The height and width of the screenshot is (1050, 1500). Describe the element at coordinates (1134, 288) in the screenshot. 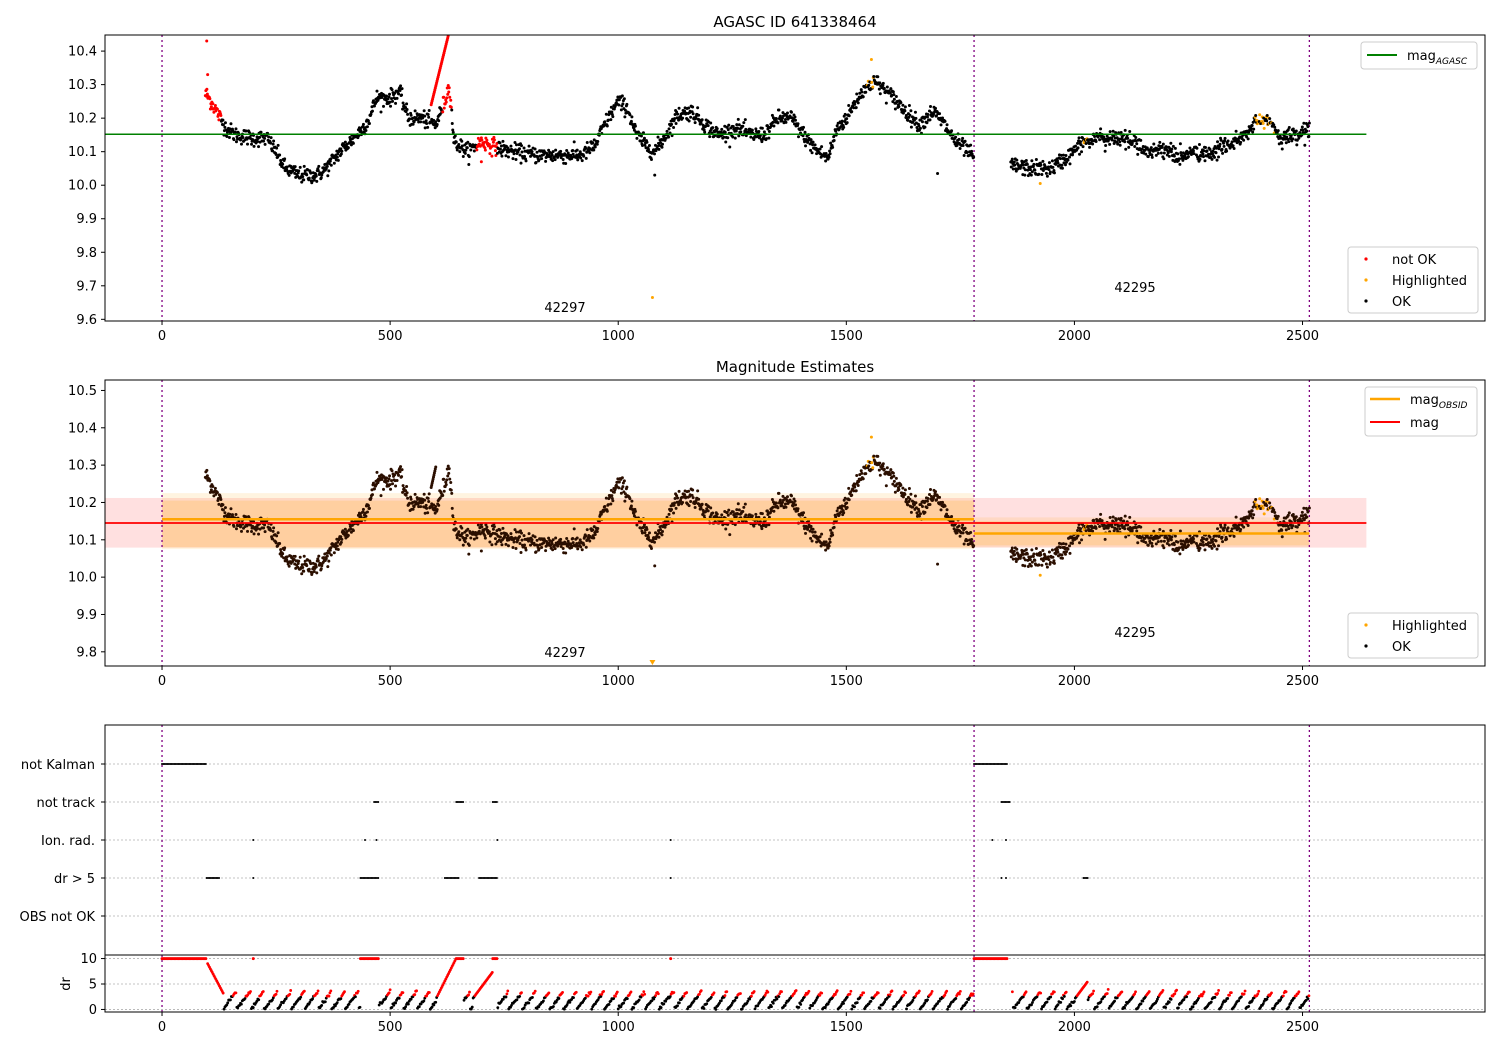

I see `panel1-obsid-label-2: 42295` at that location.